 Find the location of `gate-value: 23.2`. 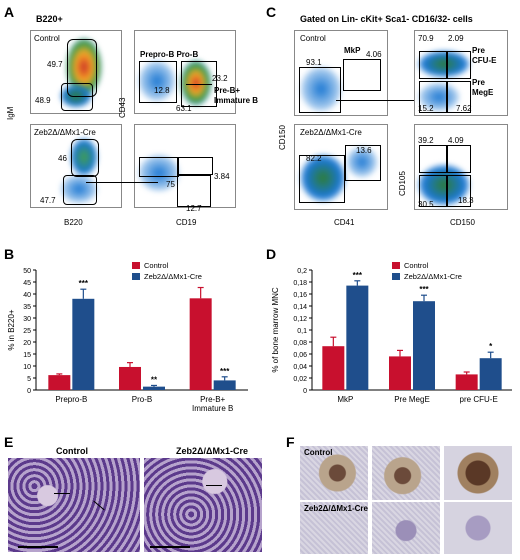

gate-value: 23.2 is located at coordinates (220, 78).